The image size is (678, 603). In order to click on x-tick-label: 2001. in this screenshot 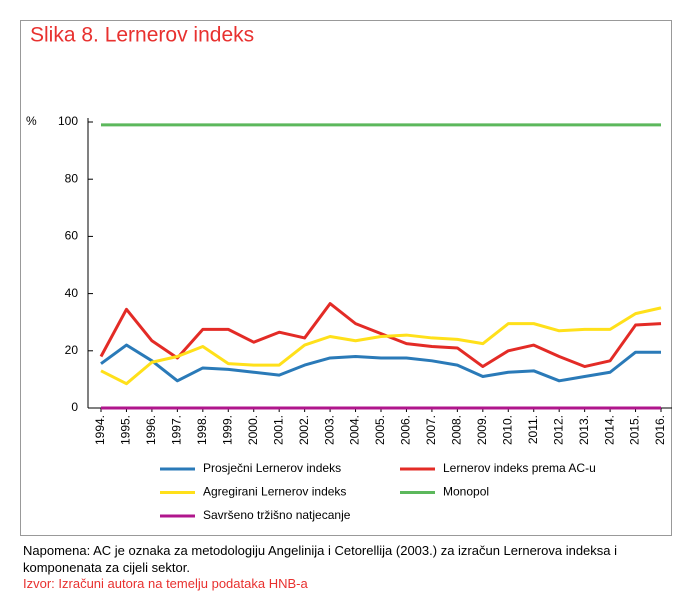, I will do `click(278, 430)`.